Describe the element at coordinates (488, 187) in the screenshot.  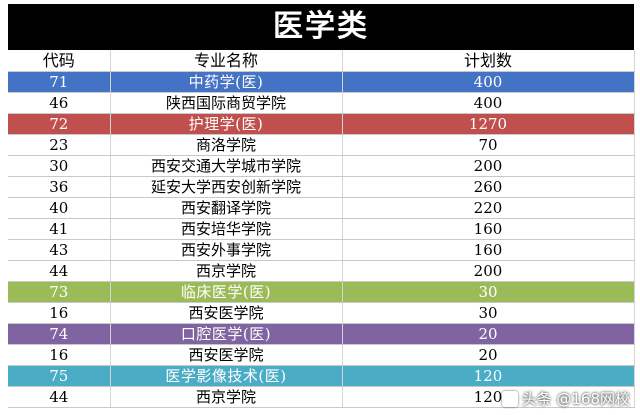
I see `cell-plan-count: 260` at that location.